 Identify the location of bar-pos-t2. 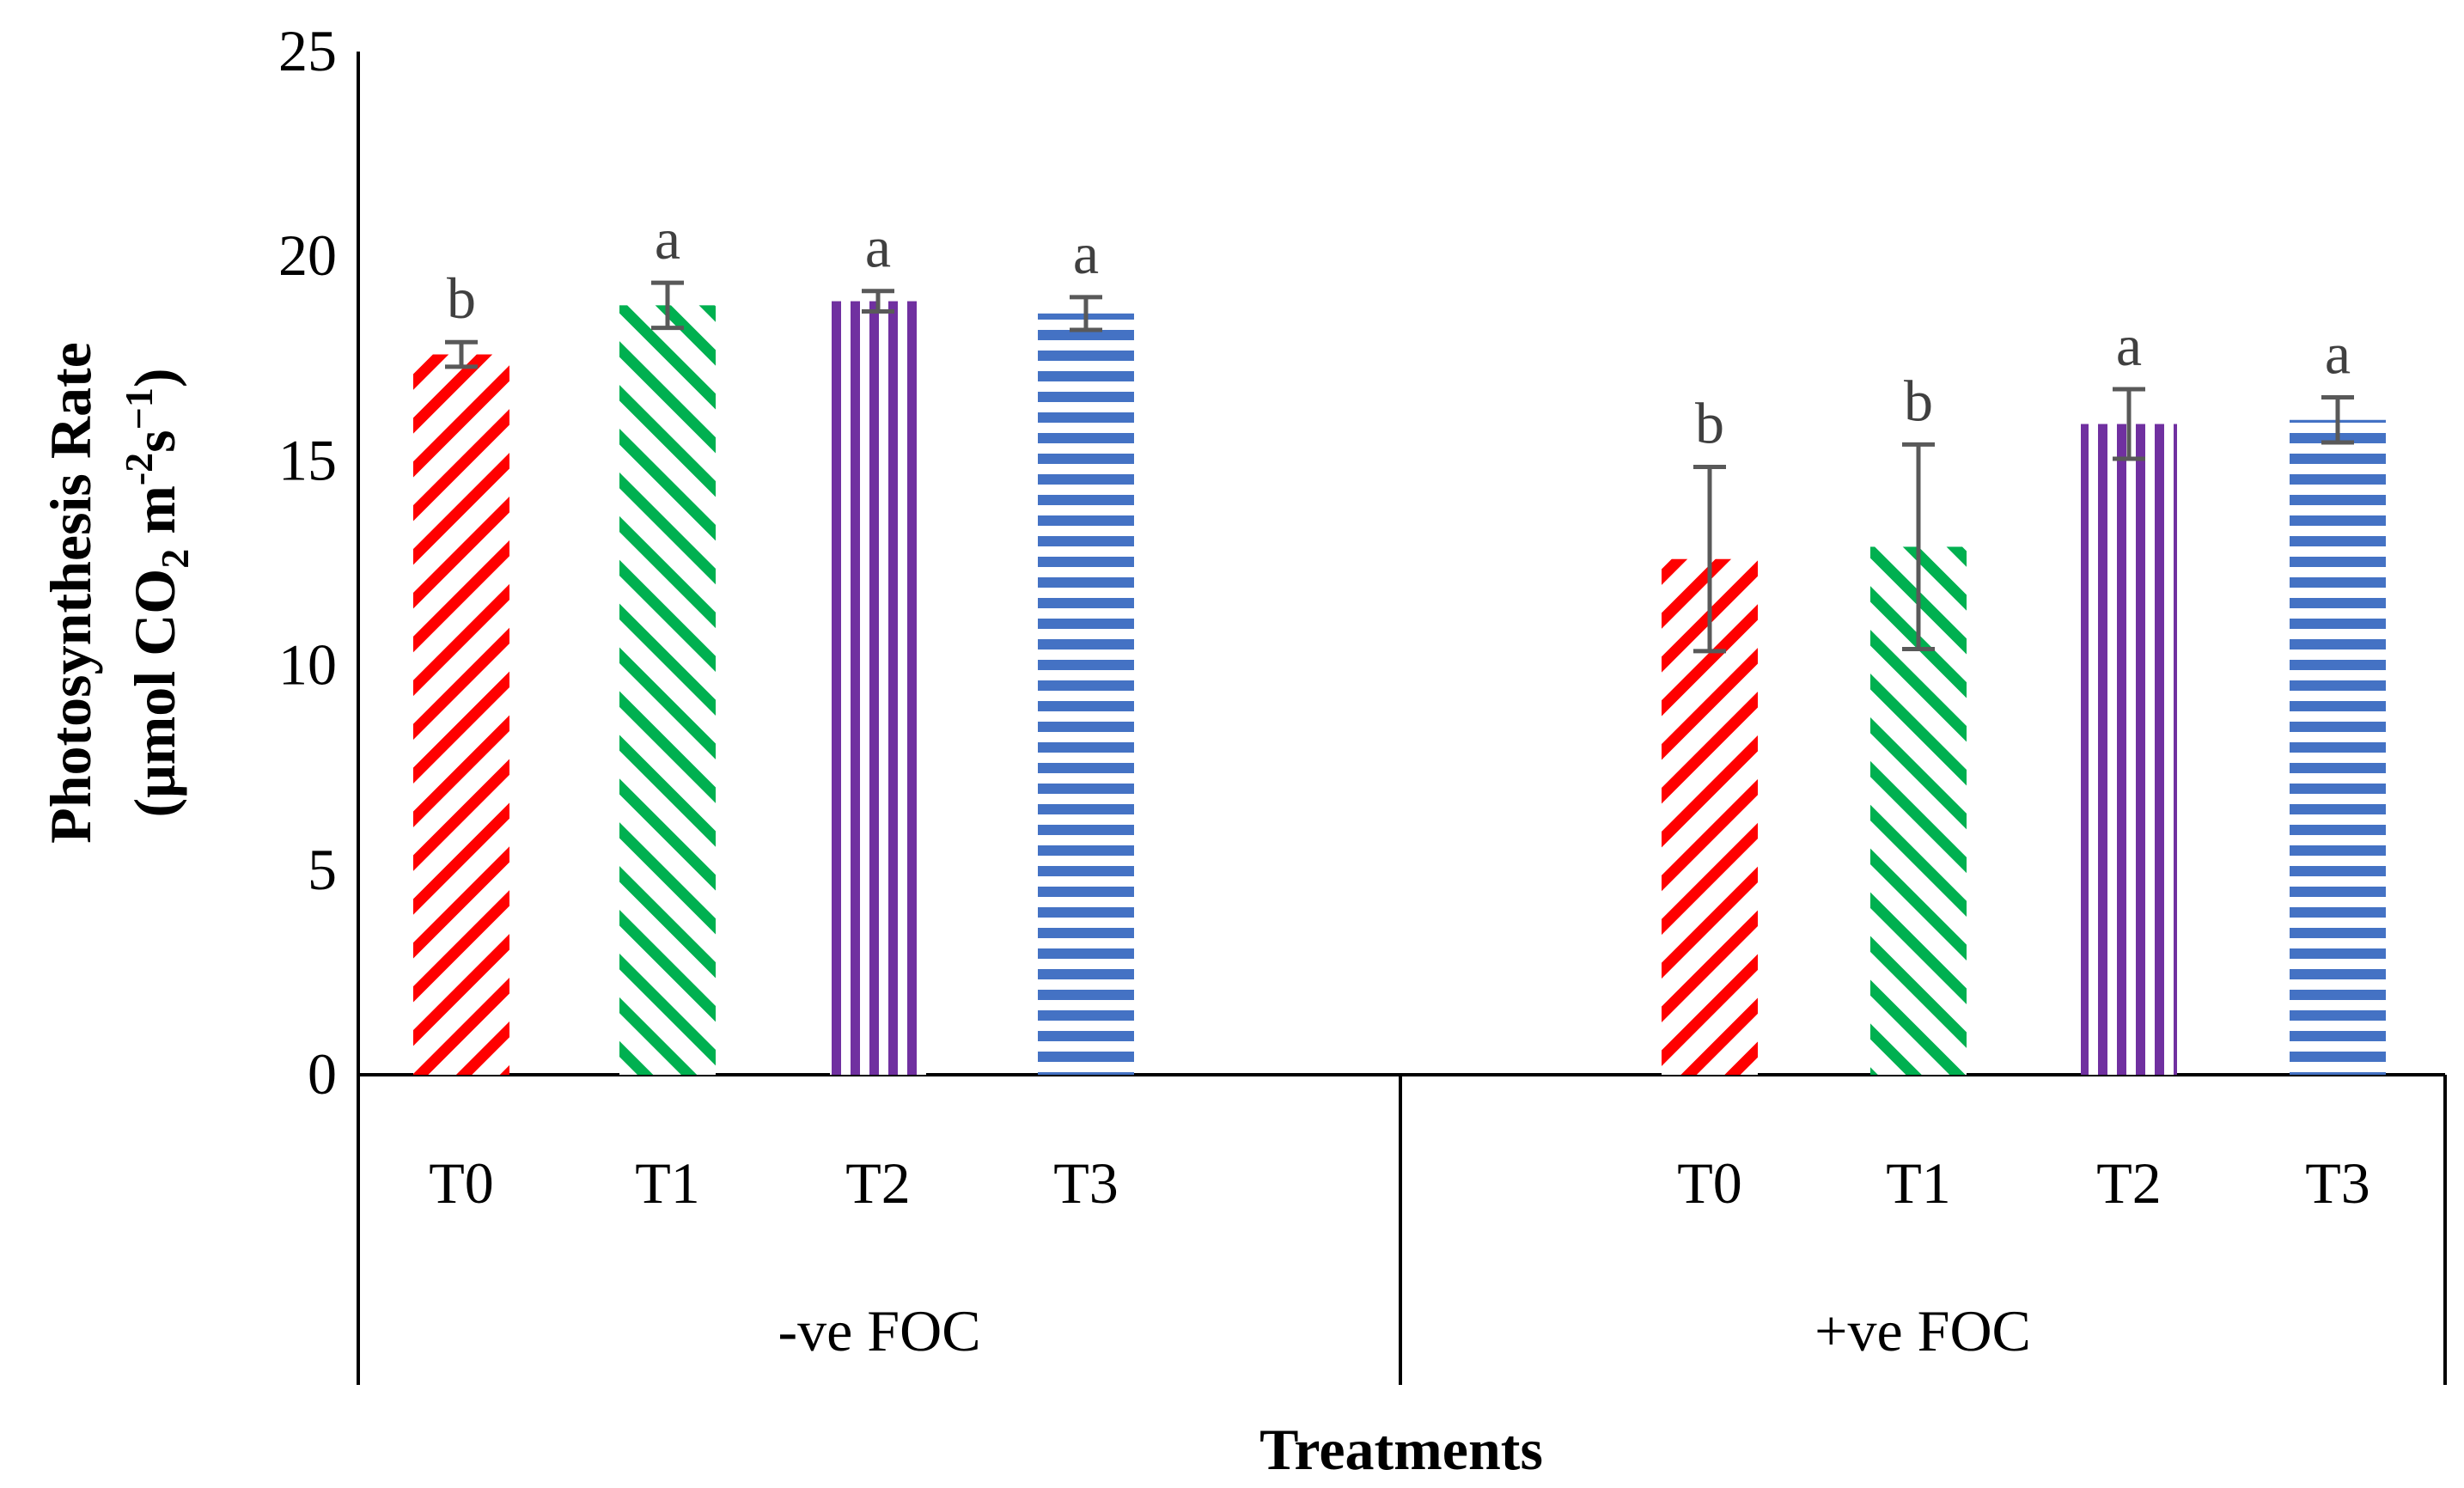
(2129, 750).